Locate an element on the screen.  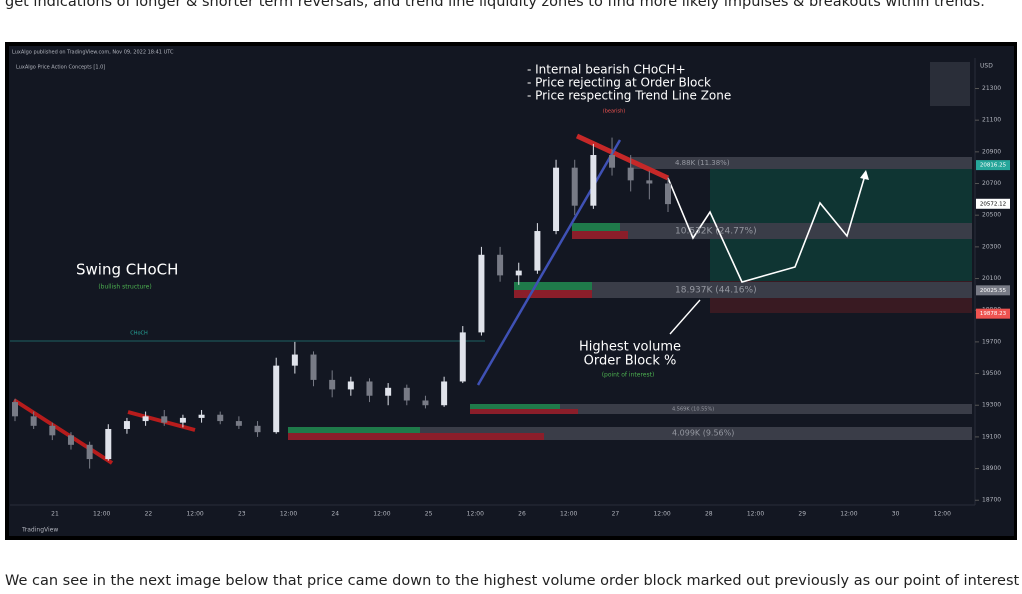
brand: TradingView is located at coordinates (39, 530).